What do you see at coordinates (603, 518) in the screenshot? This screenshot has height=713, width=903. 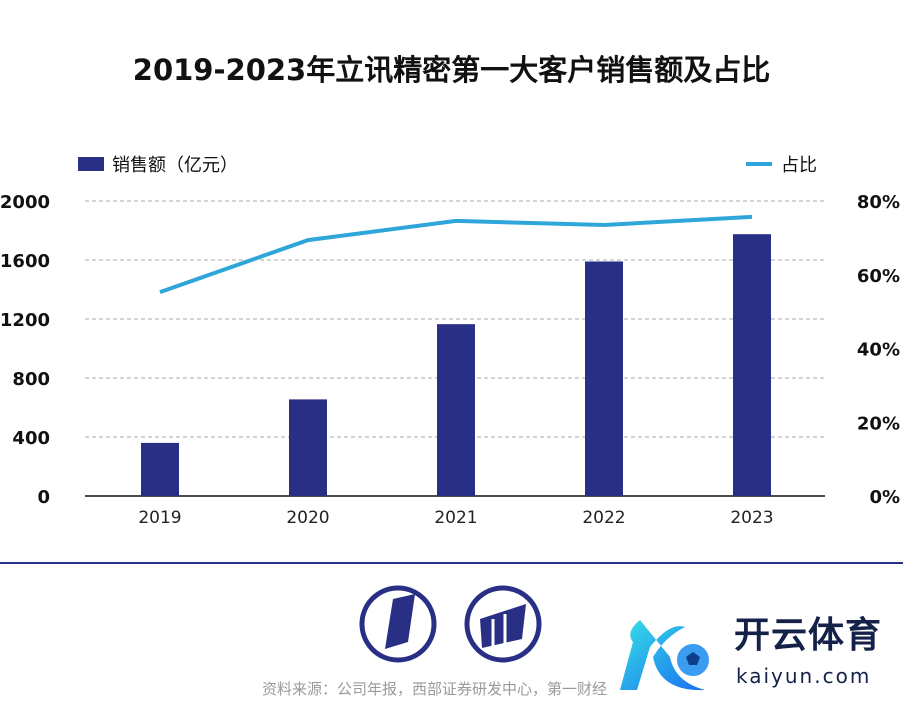 I see `x-tick: 2022` at bounding box center [603, 518].